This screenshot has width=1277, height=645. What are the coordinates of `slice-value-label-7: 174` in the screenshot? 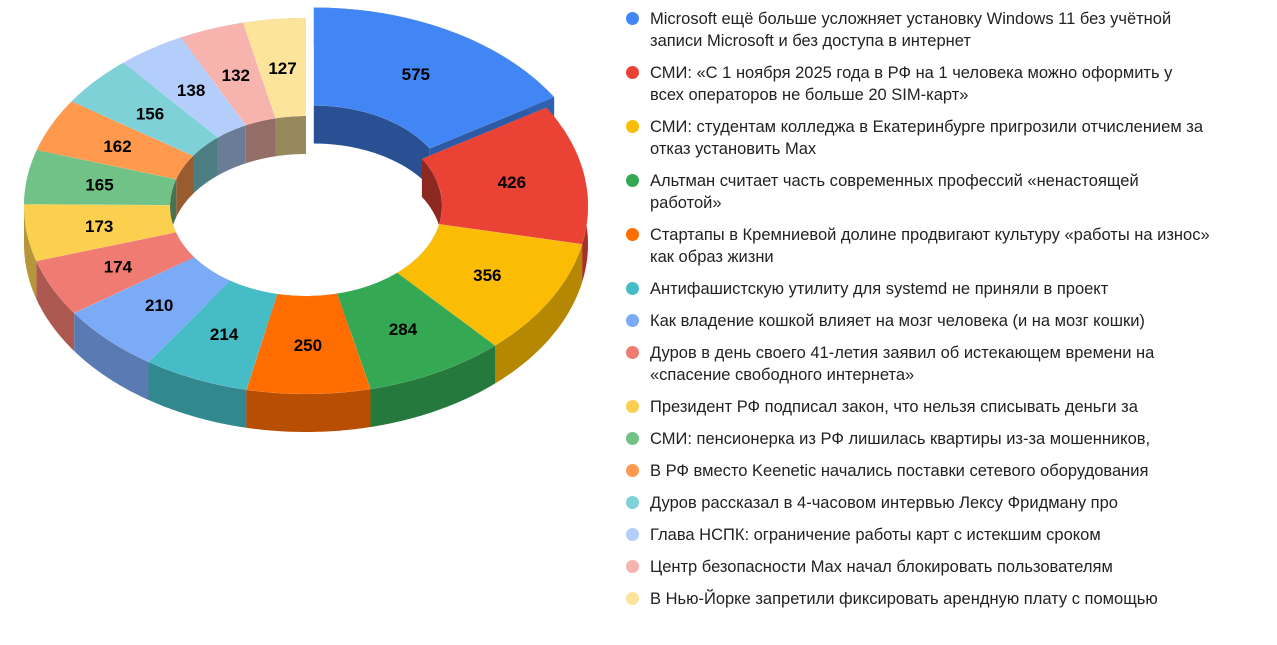 It's located at (118, 267).